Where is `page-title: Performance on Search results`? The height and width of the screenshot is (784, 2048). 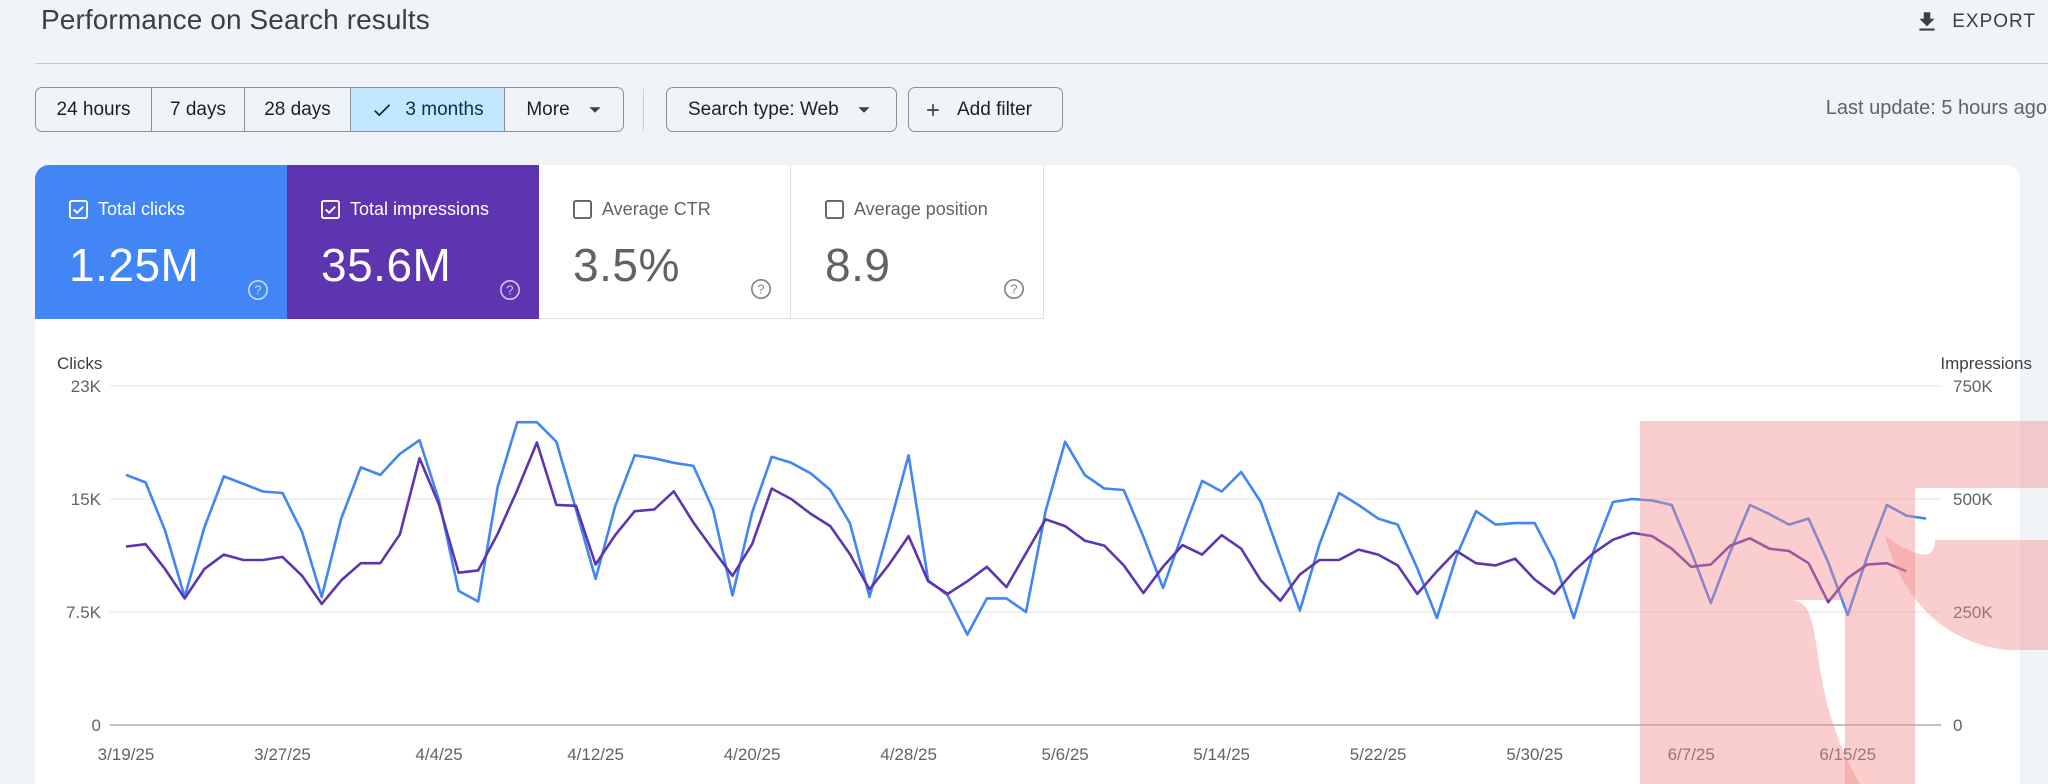
page-title: Performance on Search results is located at coordinates (235, 19).